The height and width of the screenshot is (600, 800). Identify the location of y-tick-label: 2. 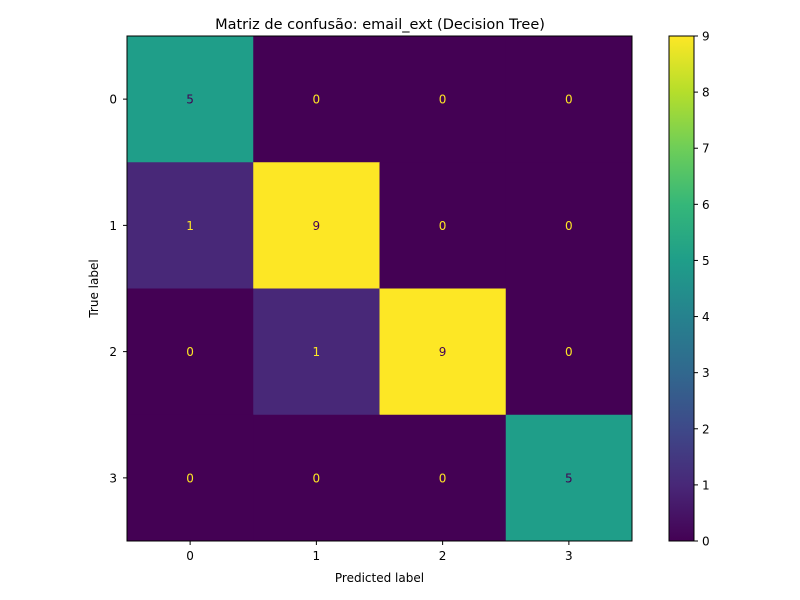
(113, 352).